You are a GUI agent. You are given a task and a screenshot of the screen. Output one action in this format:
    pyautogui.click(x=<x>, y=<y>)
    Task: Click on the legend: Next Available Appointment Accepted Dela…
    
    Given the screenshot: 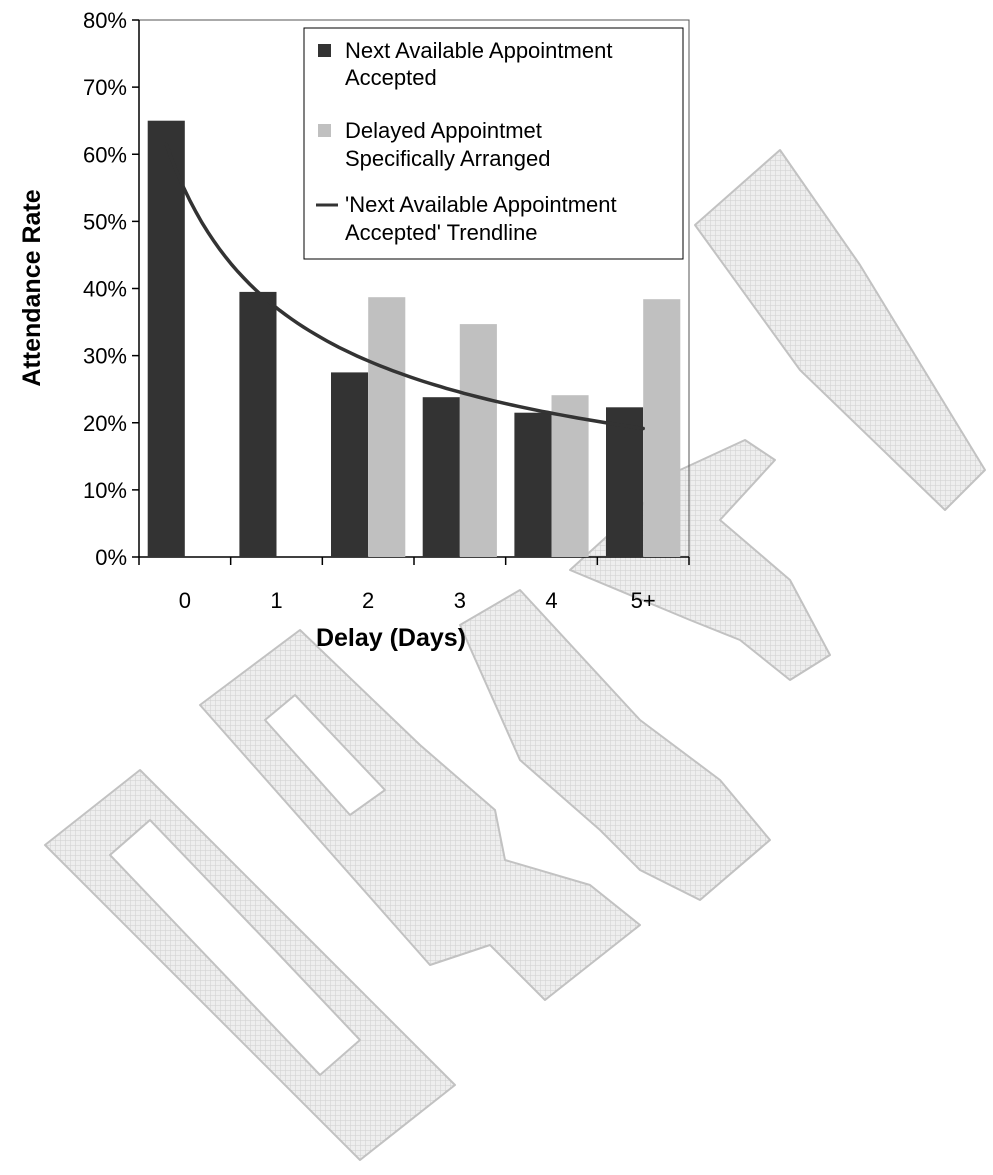 What is the action you would take?
    pyautogui.click(x=493, y=143)
    